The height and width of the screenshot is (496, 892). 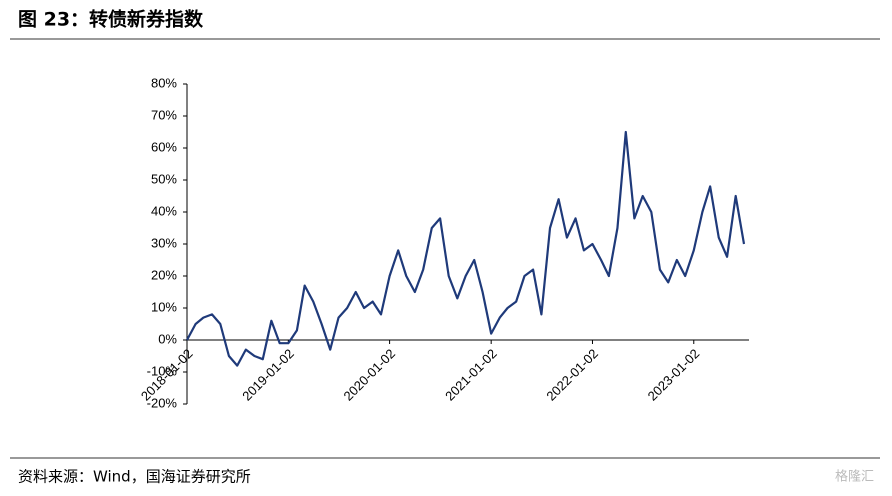 I want to click on source-note: 资料来源：Wind，国海证券研究所, so click(x=134, y=477).